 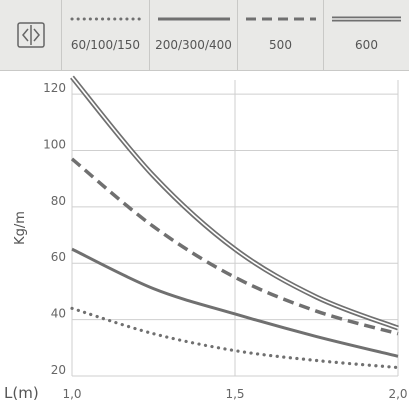 What do you see at coordinates (106, 35) in the screenshot?
I see `legend-item-dotted: 60/100/150` at bounding box center [106, 35].